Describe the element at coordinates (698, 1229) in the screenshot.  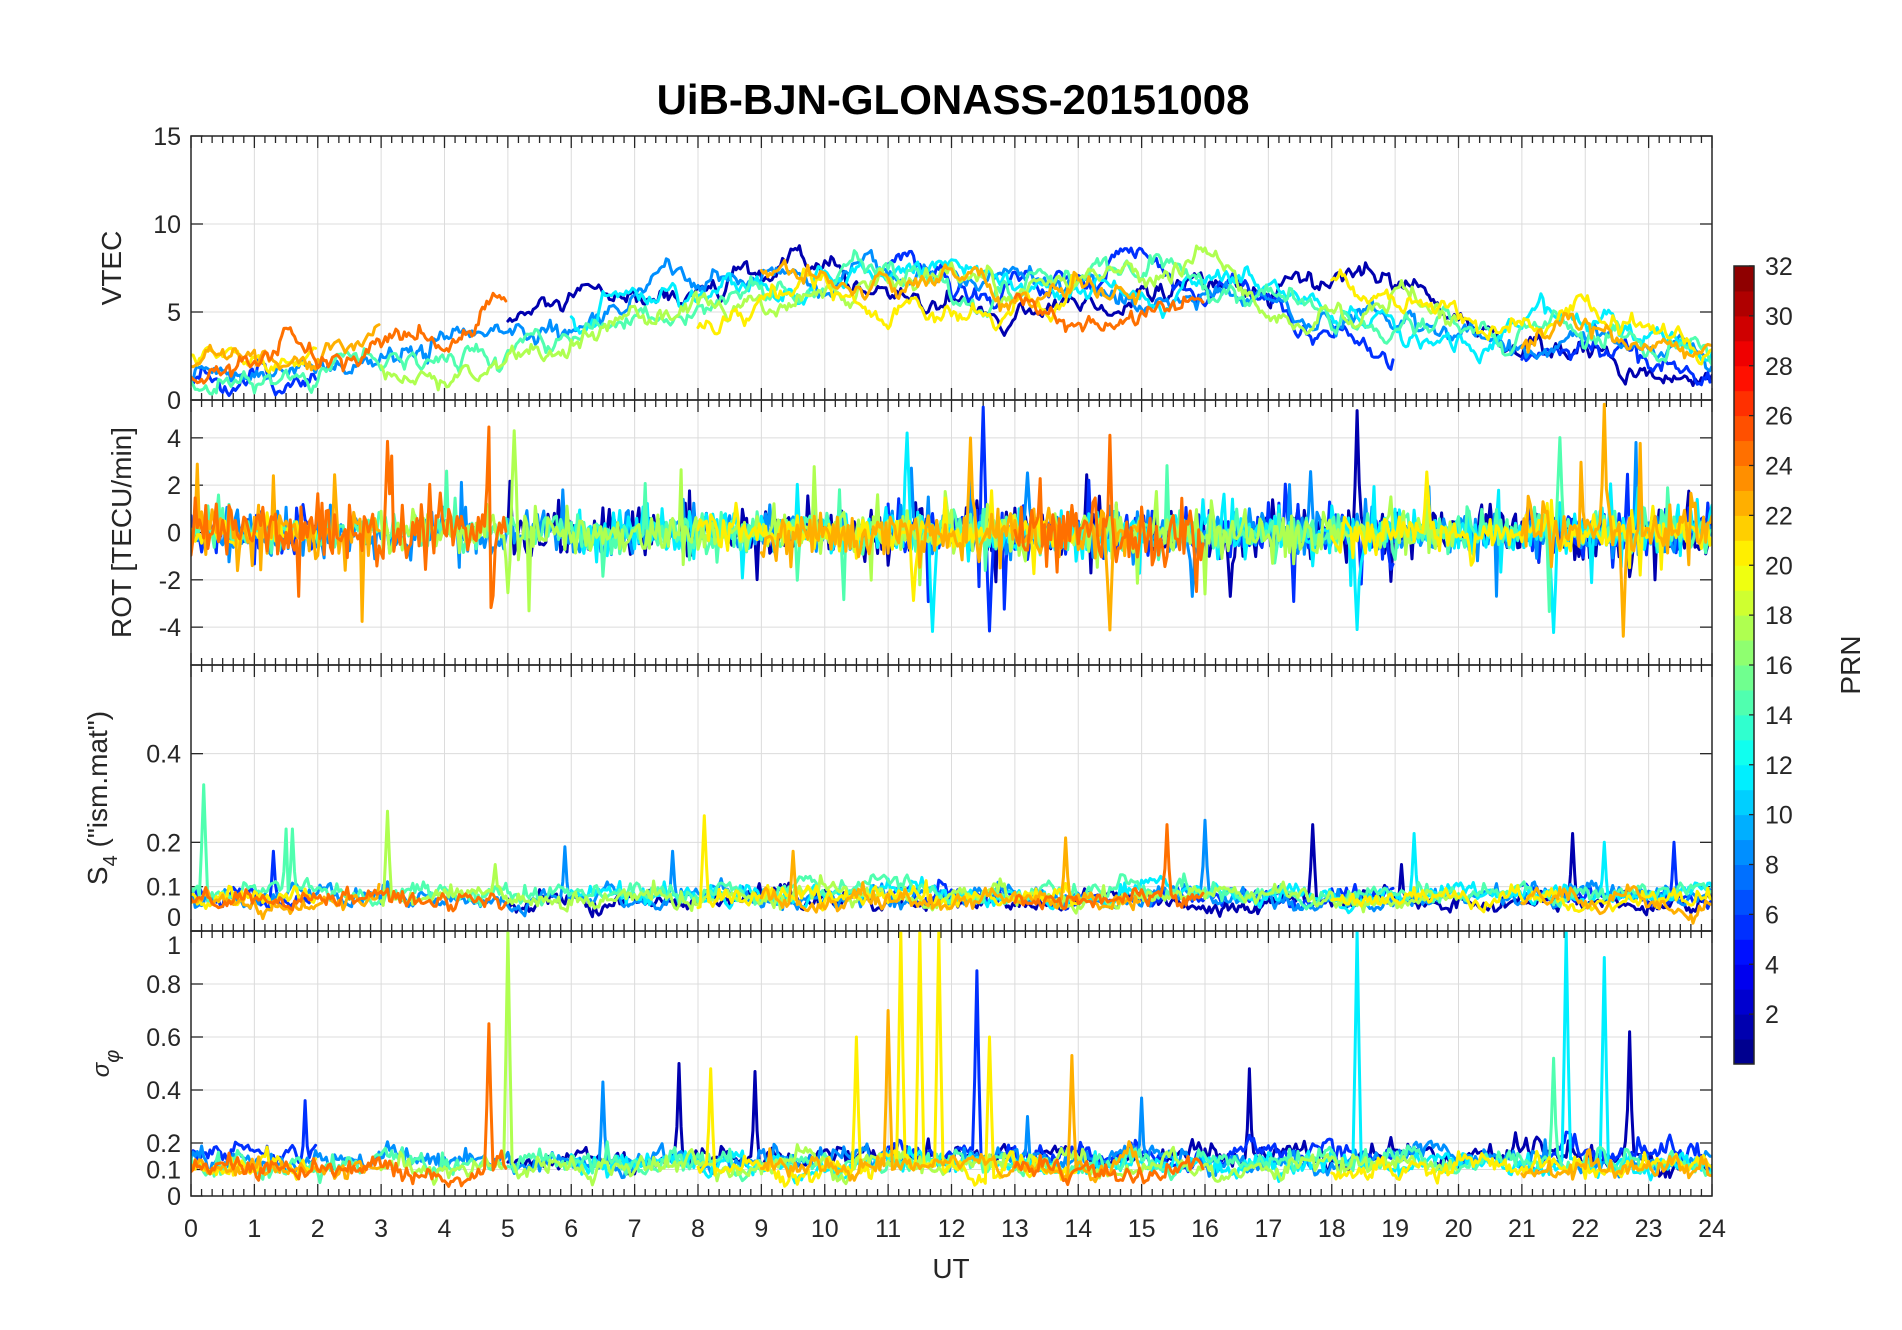
I see `x-tick-label: 8` at that location.